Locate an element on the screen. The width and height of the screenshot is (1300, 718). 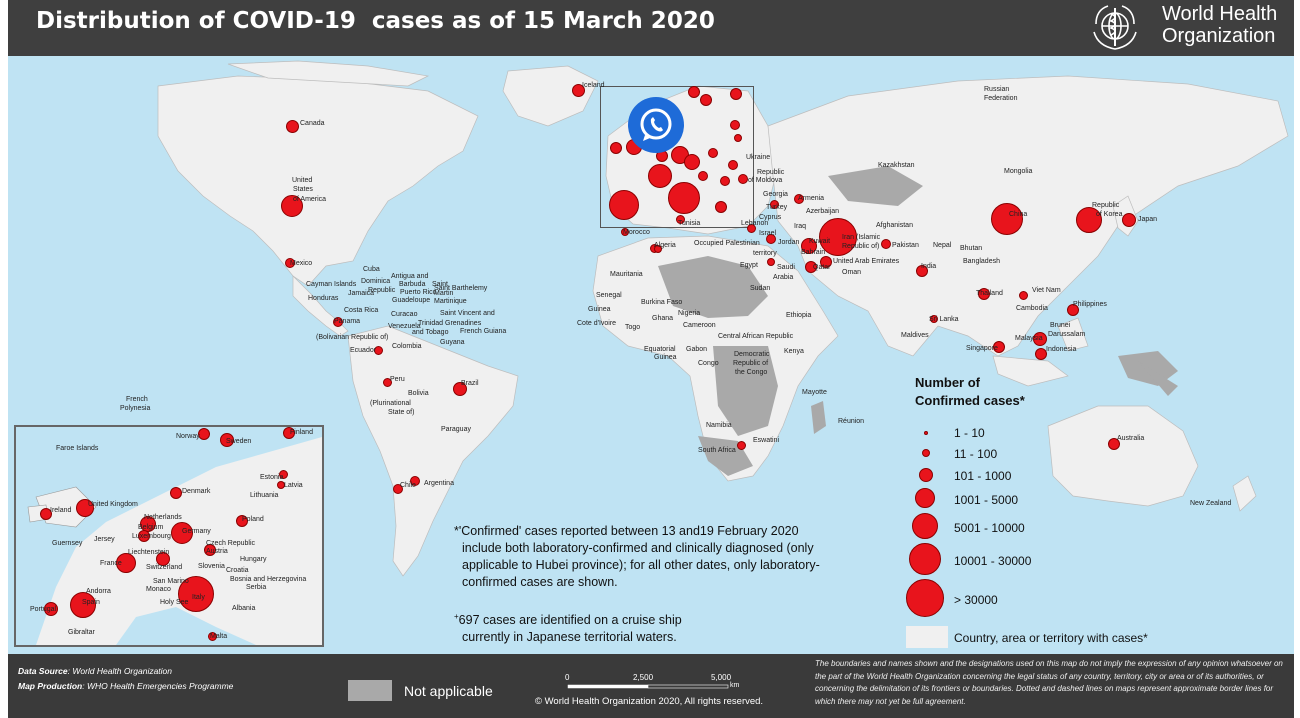
data-source: Data Source: World Health Organization is located at coordinates (95, 671).